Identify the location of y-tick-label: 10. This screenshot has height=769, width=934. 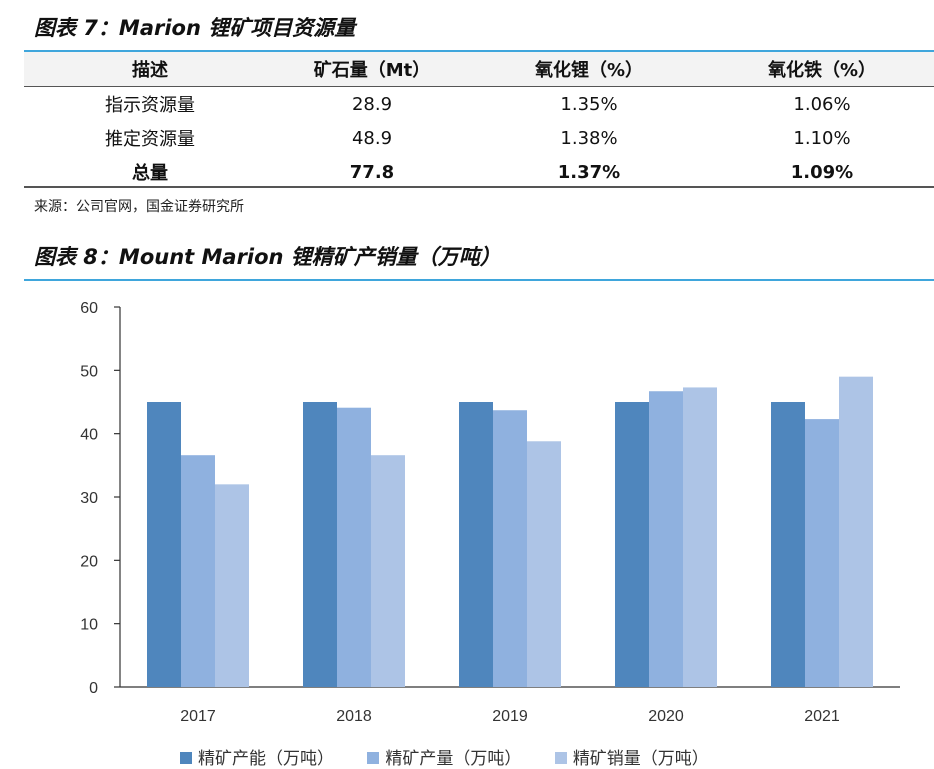
(89, 625).